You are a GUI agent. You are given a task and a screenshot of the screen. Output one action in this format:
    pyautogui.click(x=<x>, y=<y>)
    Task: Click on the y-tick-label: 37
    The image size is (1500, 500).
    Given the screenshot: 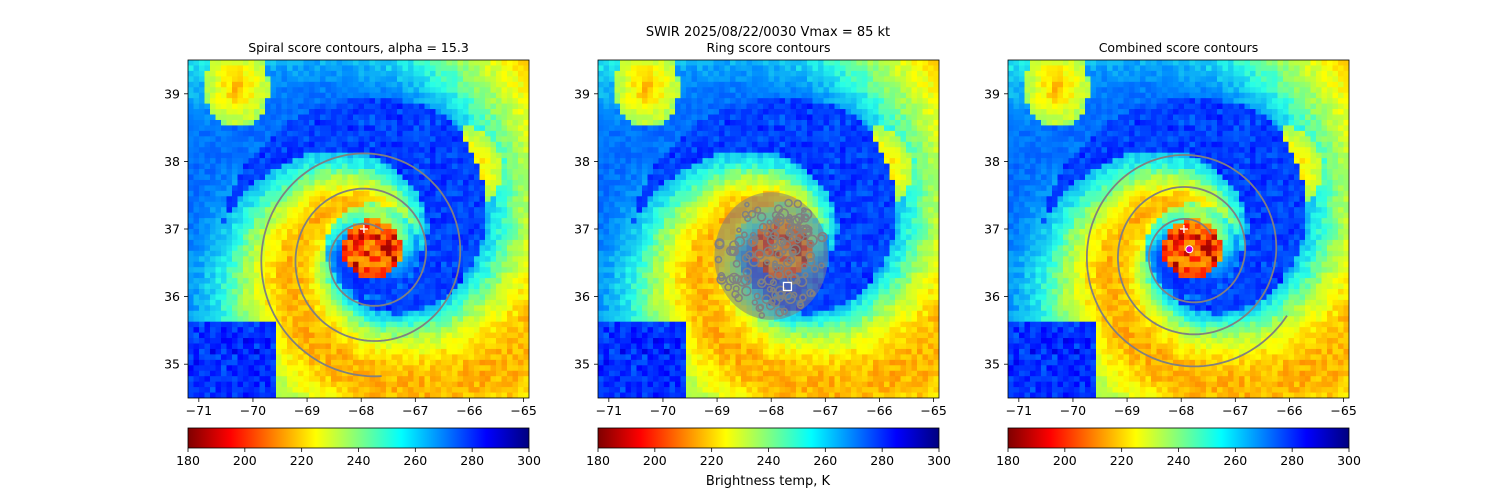 What is the action you would take?
    pyautogui.click(x=582, y=229)
    